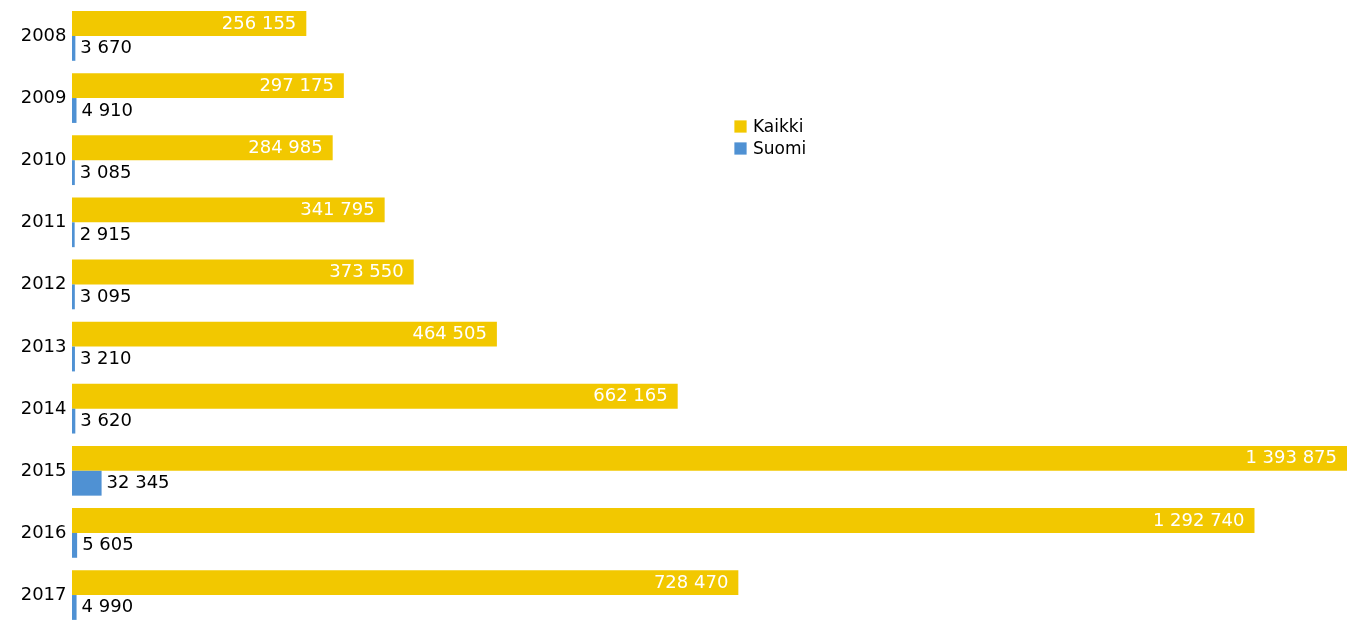  Describe the element at coordinates (691, 581) in the screenshot. I see `data-label: 728 470` at that location.